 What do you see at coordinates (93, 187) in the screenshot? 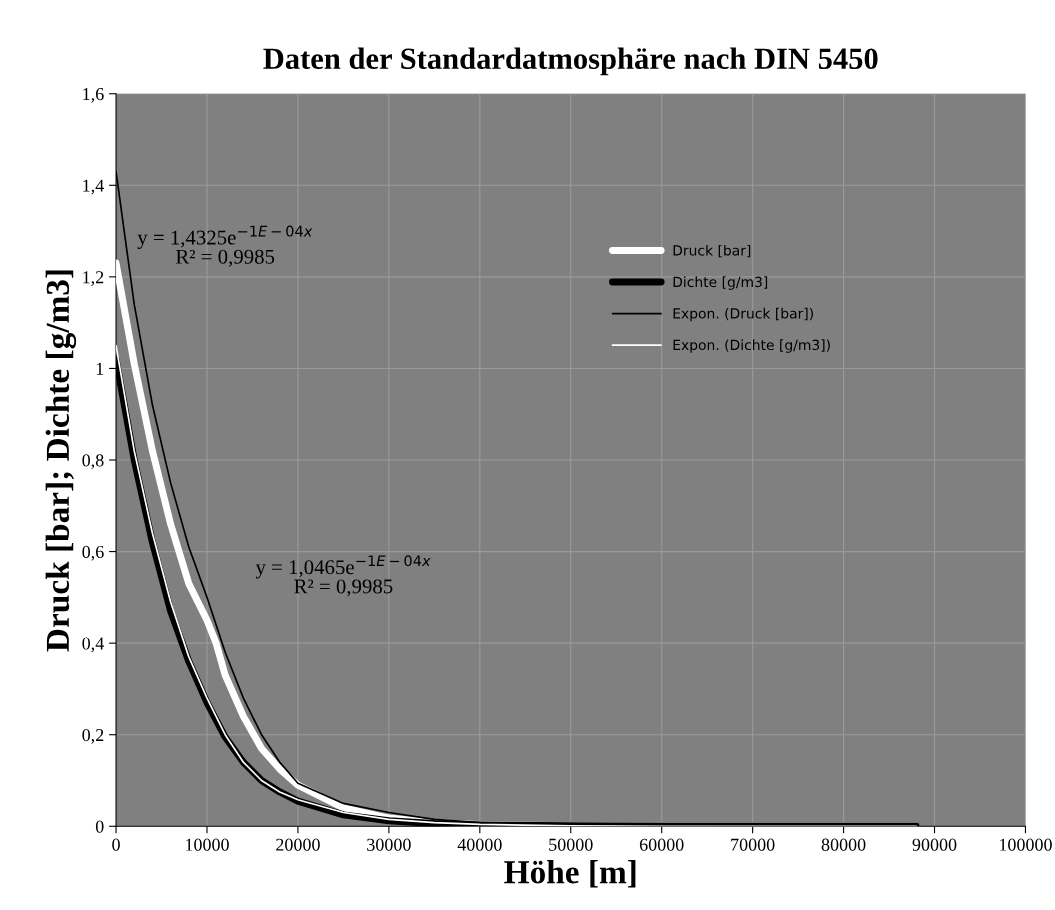
I see `y-tick-label: 1,4` at bounding box center [93, 187].